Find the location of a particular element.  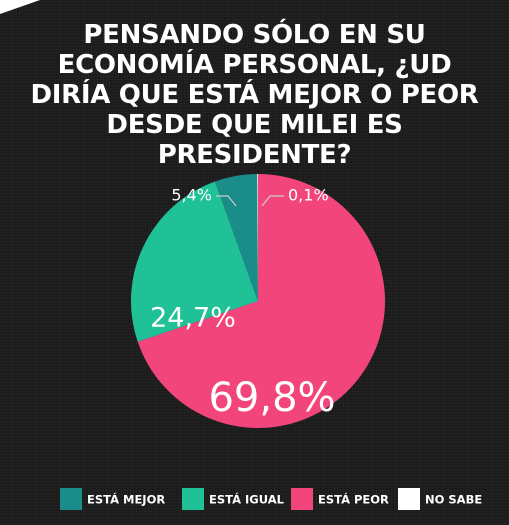

value-label: 24,7% is located at coordinates (193, 318).